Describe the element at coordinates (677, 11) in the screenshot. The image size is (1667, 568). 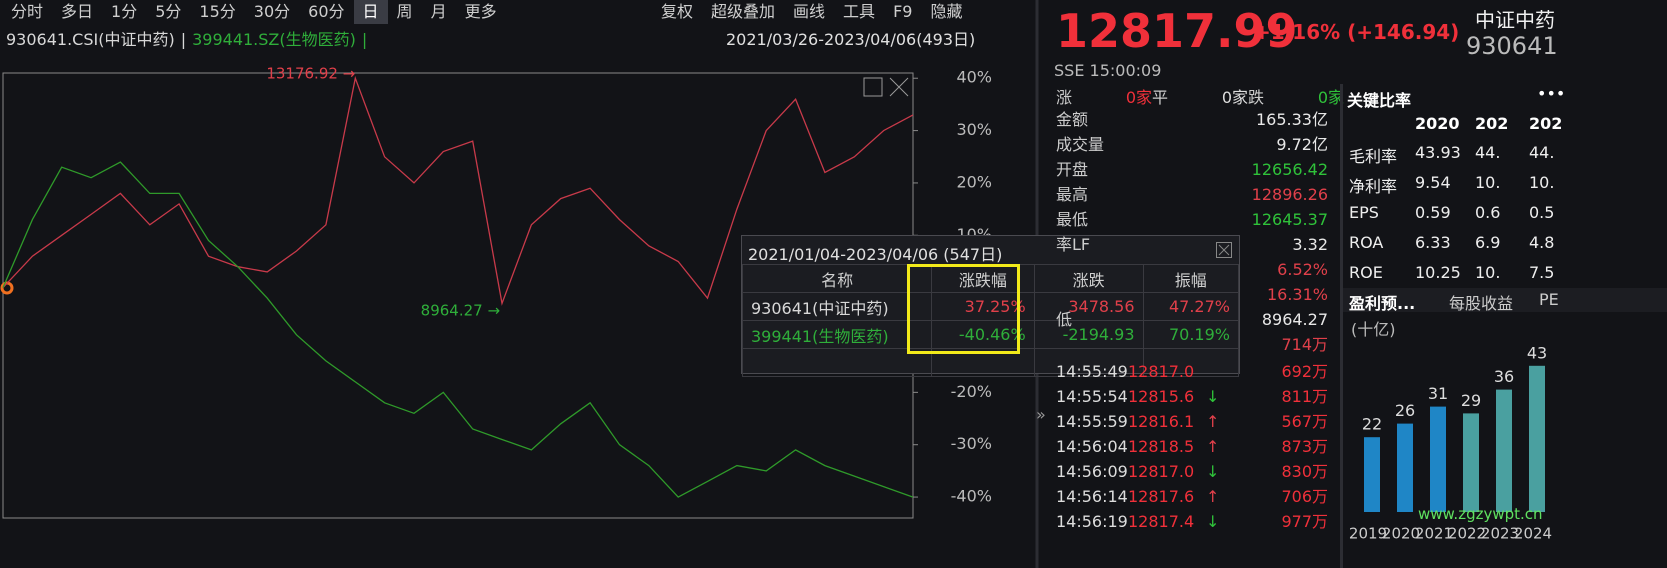
I see `tool-button: 复权` at that location.